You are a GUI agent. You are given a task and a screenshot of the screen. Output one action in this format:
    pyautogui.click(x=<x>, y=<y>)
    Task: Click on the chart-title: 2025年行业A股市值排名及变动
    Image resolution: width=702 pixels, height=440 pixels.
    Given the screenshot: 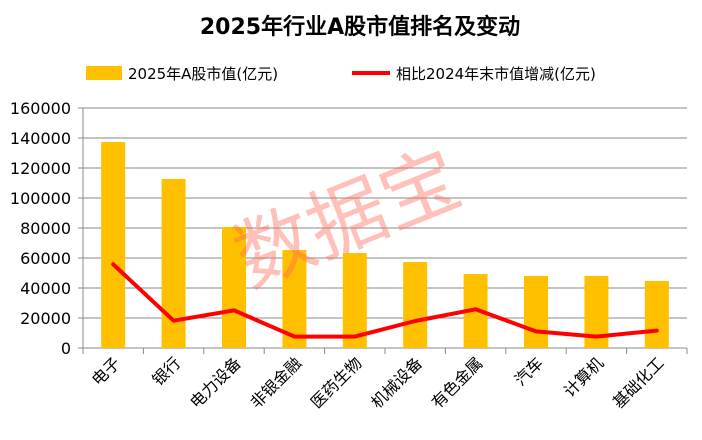 What is the action you would take?
    pyautogui.click(x=360, y=27)
    